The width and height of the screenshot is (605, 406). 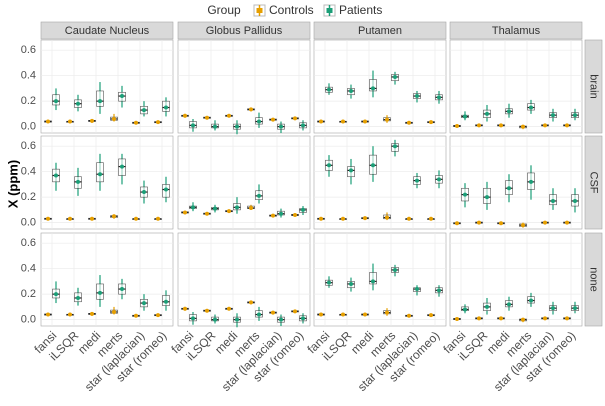 What do you see at coordinates (12, 184) in the screenshot?
I see `y-axis-title: X (ppm)` at bounding box center [12, 184].